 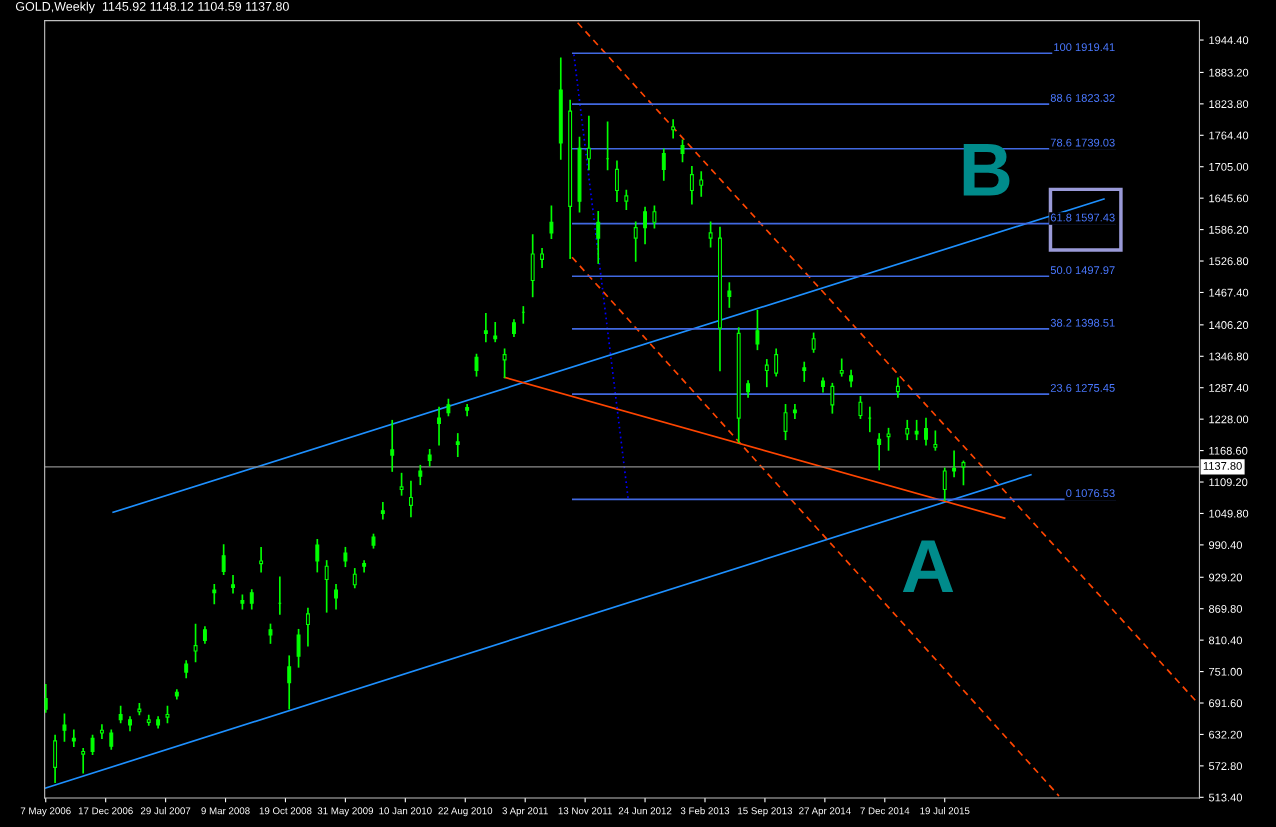 I want to click on x-tick-label: 24 Jun 2012, so click(x=645, y=811).